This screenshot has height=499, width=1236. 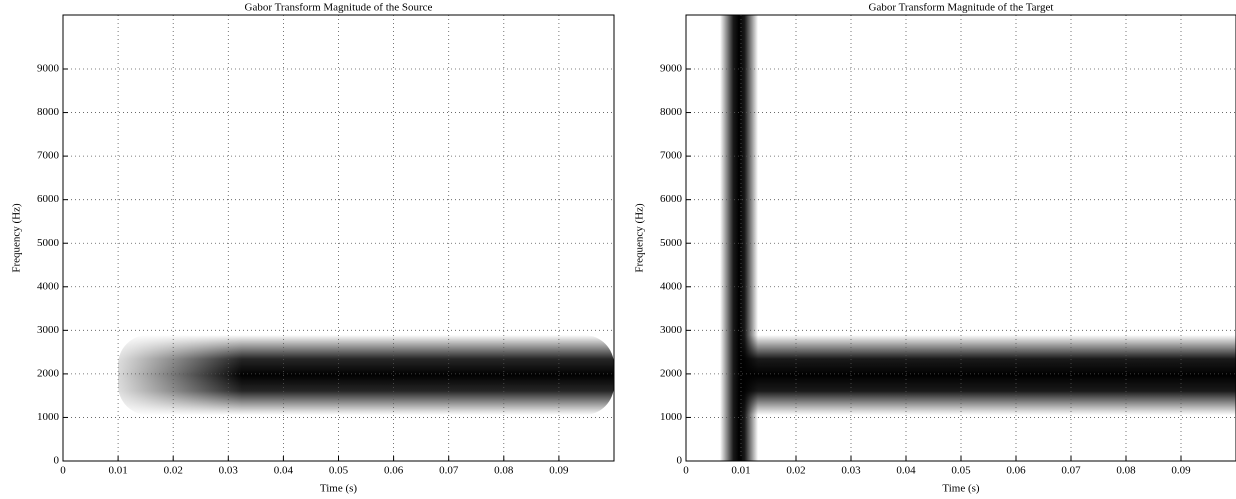 What do you see at coordinates (339, 8) in the screenshot?
I see `chart-title: Gabor Transform Magnitude of the Source` at bounding box center [339, 8].